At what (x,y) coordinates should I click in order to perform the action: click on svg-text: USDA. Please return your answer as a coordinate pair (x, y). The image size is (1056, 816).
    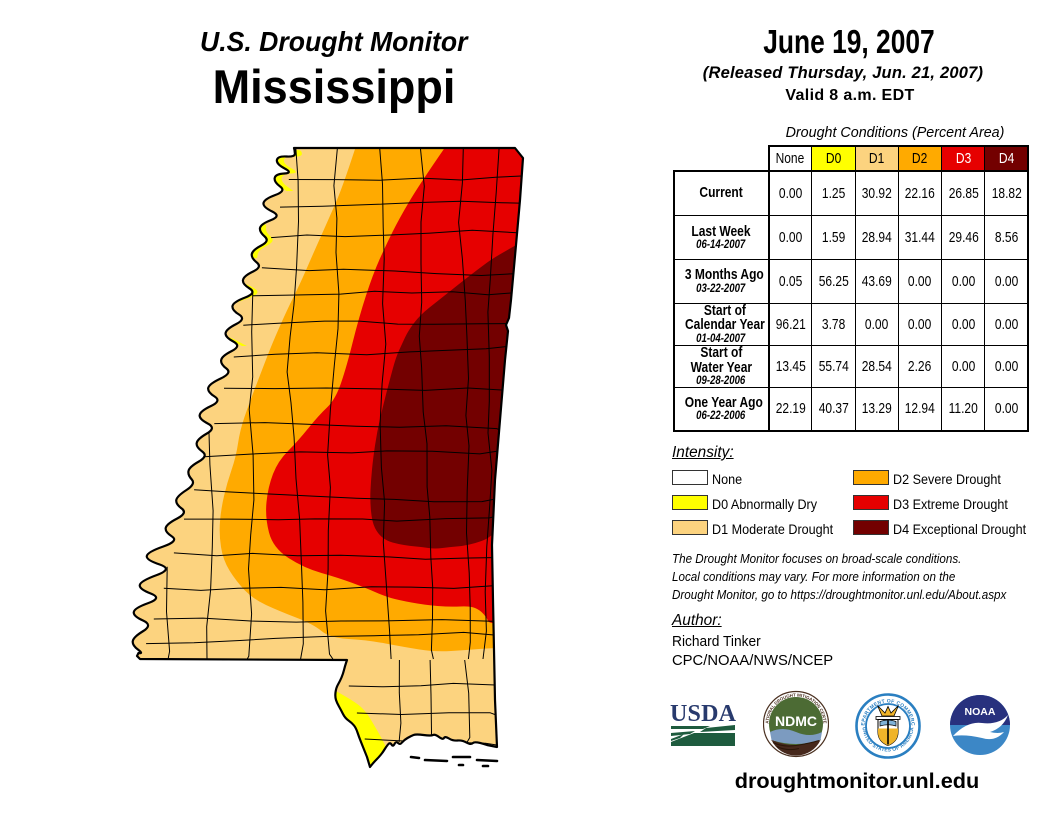
    Looking at the image, I should click on (703, 714).